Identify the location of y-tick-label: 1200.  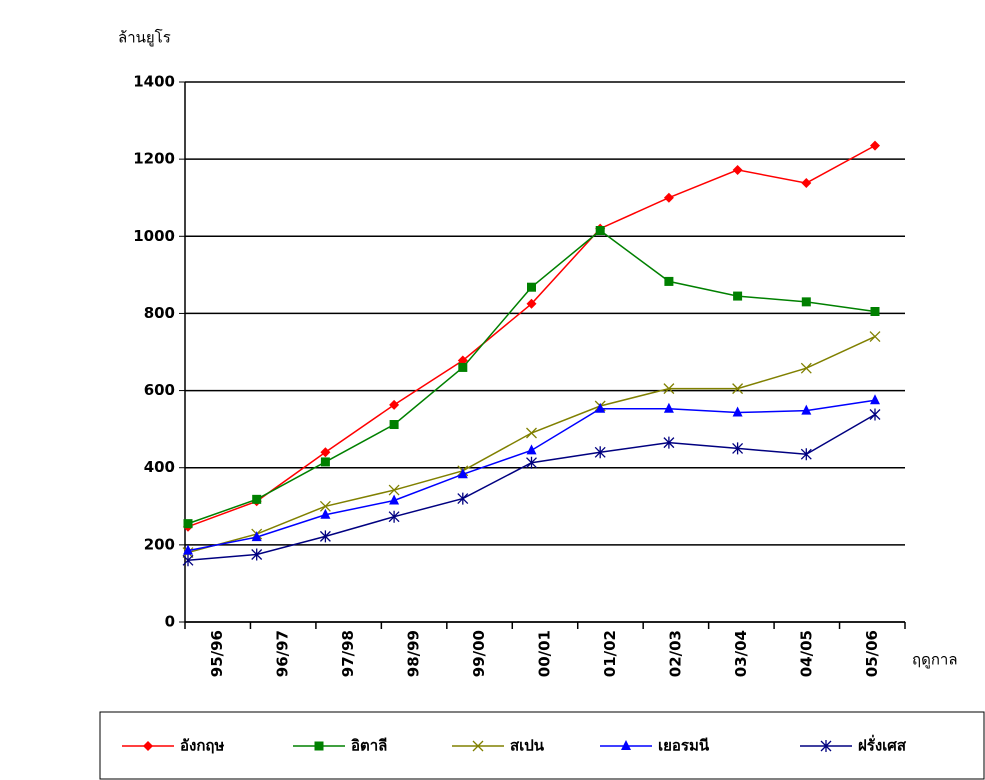
(154, 159).